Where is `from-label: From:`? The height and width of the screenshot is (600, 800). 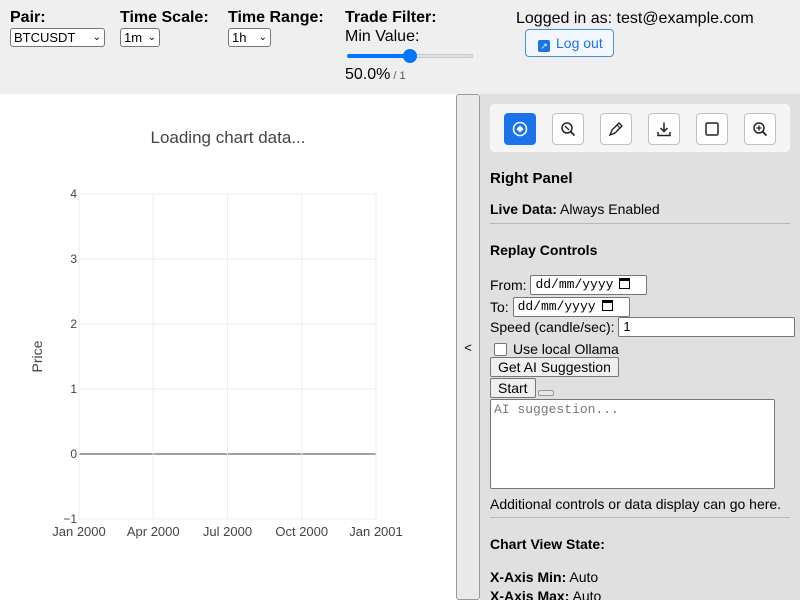 from-label: From: is located at coordinates (508, 285).